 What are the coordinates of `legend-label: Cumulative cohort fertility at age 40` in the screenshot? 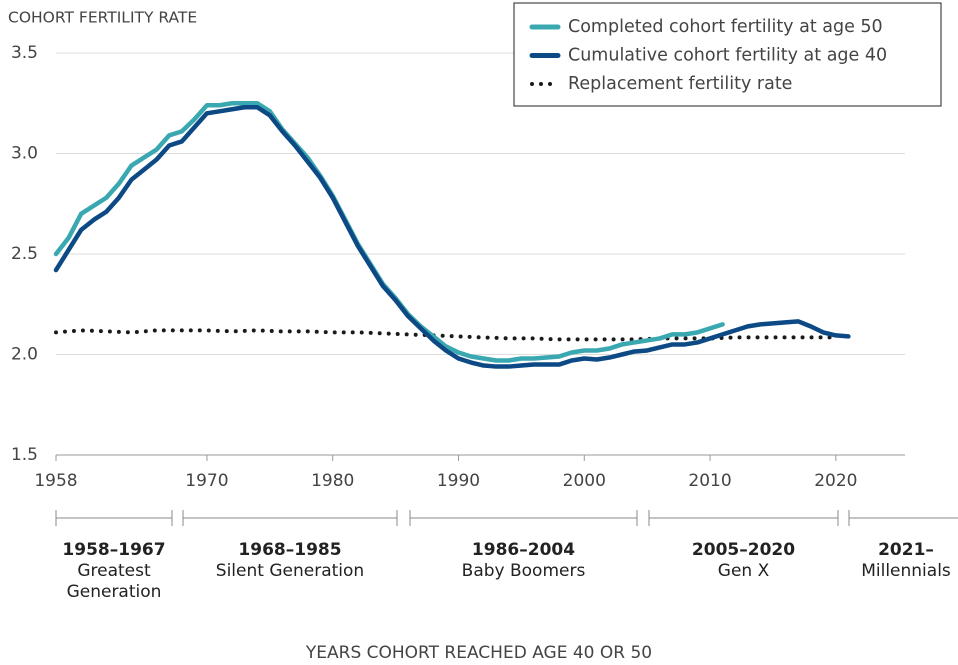 It's located at (727, 56).